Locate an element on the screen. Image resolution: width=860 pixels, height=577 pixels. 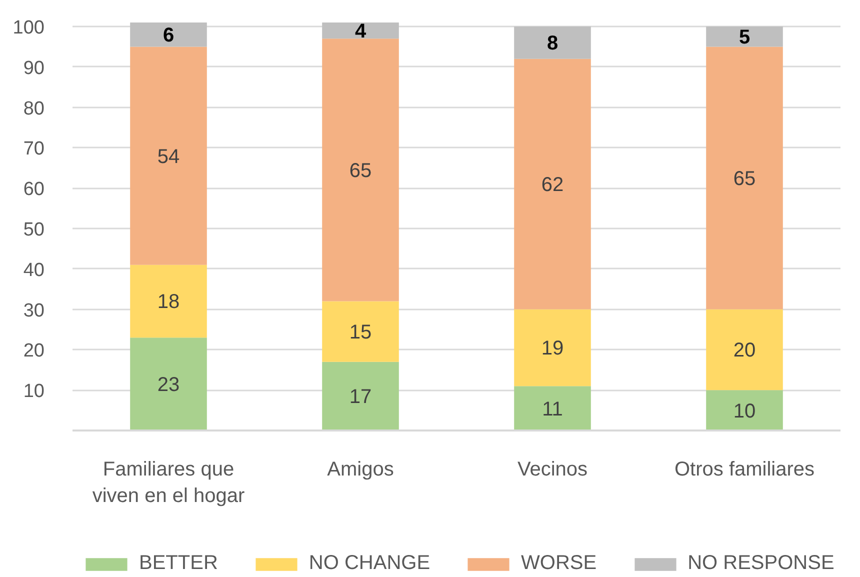
data-label: 19 is located at coordinates (552, 349).